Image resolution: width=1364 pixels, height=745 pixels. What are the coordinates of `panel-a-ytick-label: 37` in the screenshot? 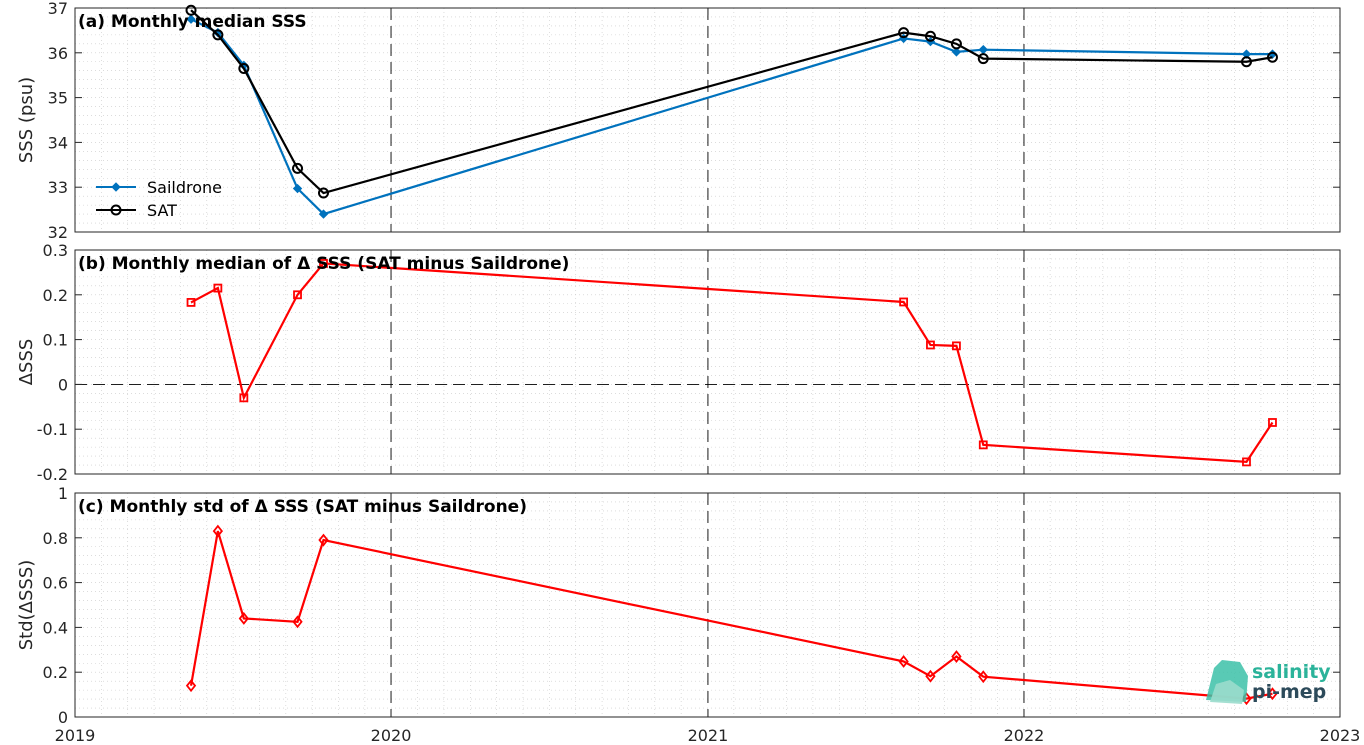 It's located at (58, 9).